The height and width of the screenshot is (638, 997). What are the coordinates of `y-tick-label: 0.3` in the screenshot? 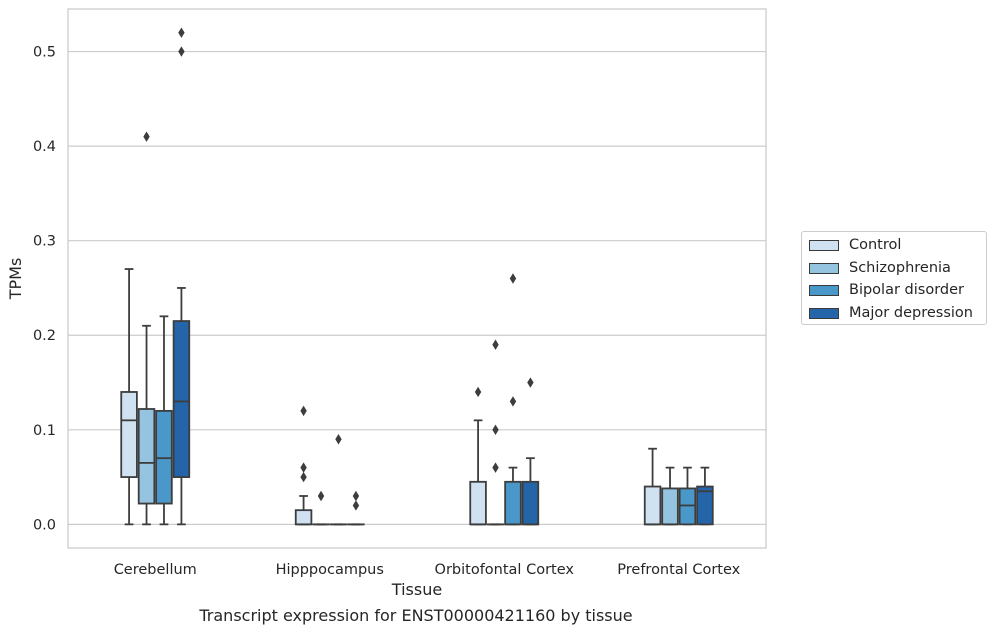 It's located at (44, 242).